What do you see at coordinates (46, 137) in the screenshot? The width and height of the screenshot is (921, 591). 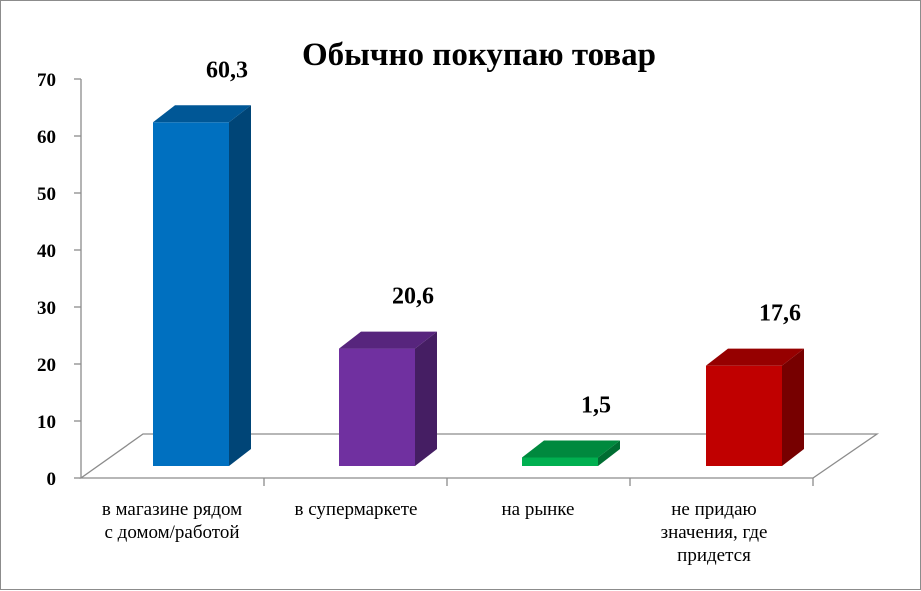 I see `y-tick-label: 60` at bounding box center [46, 137].